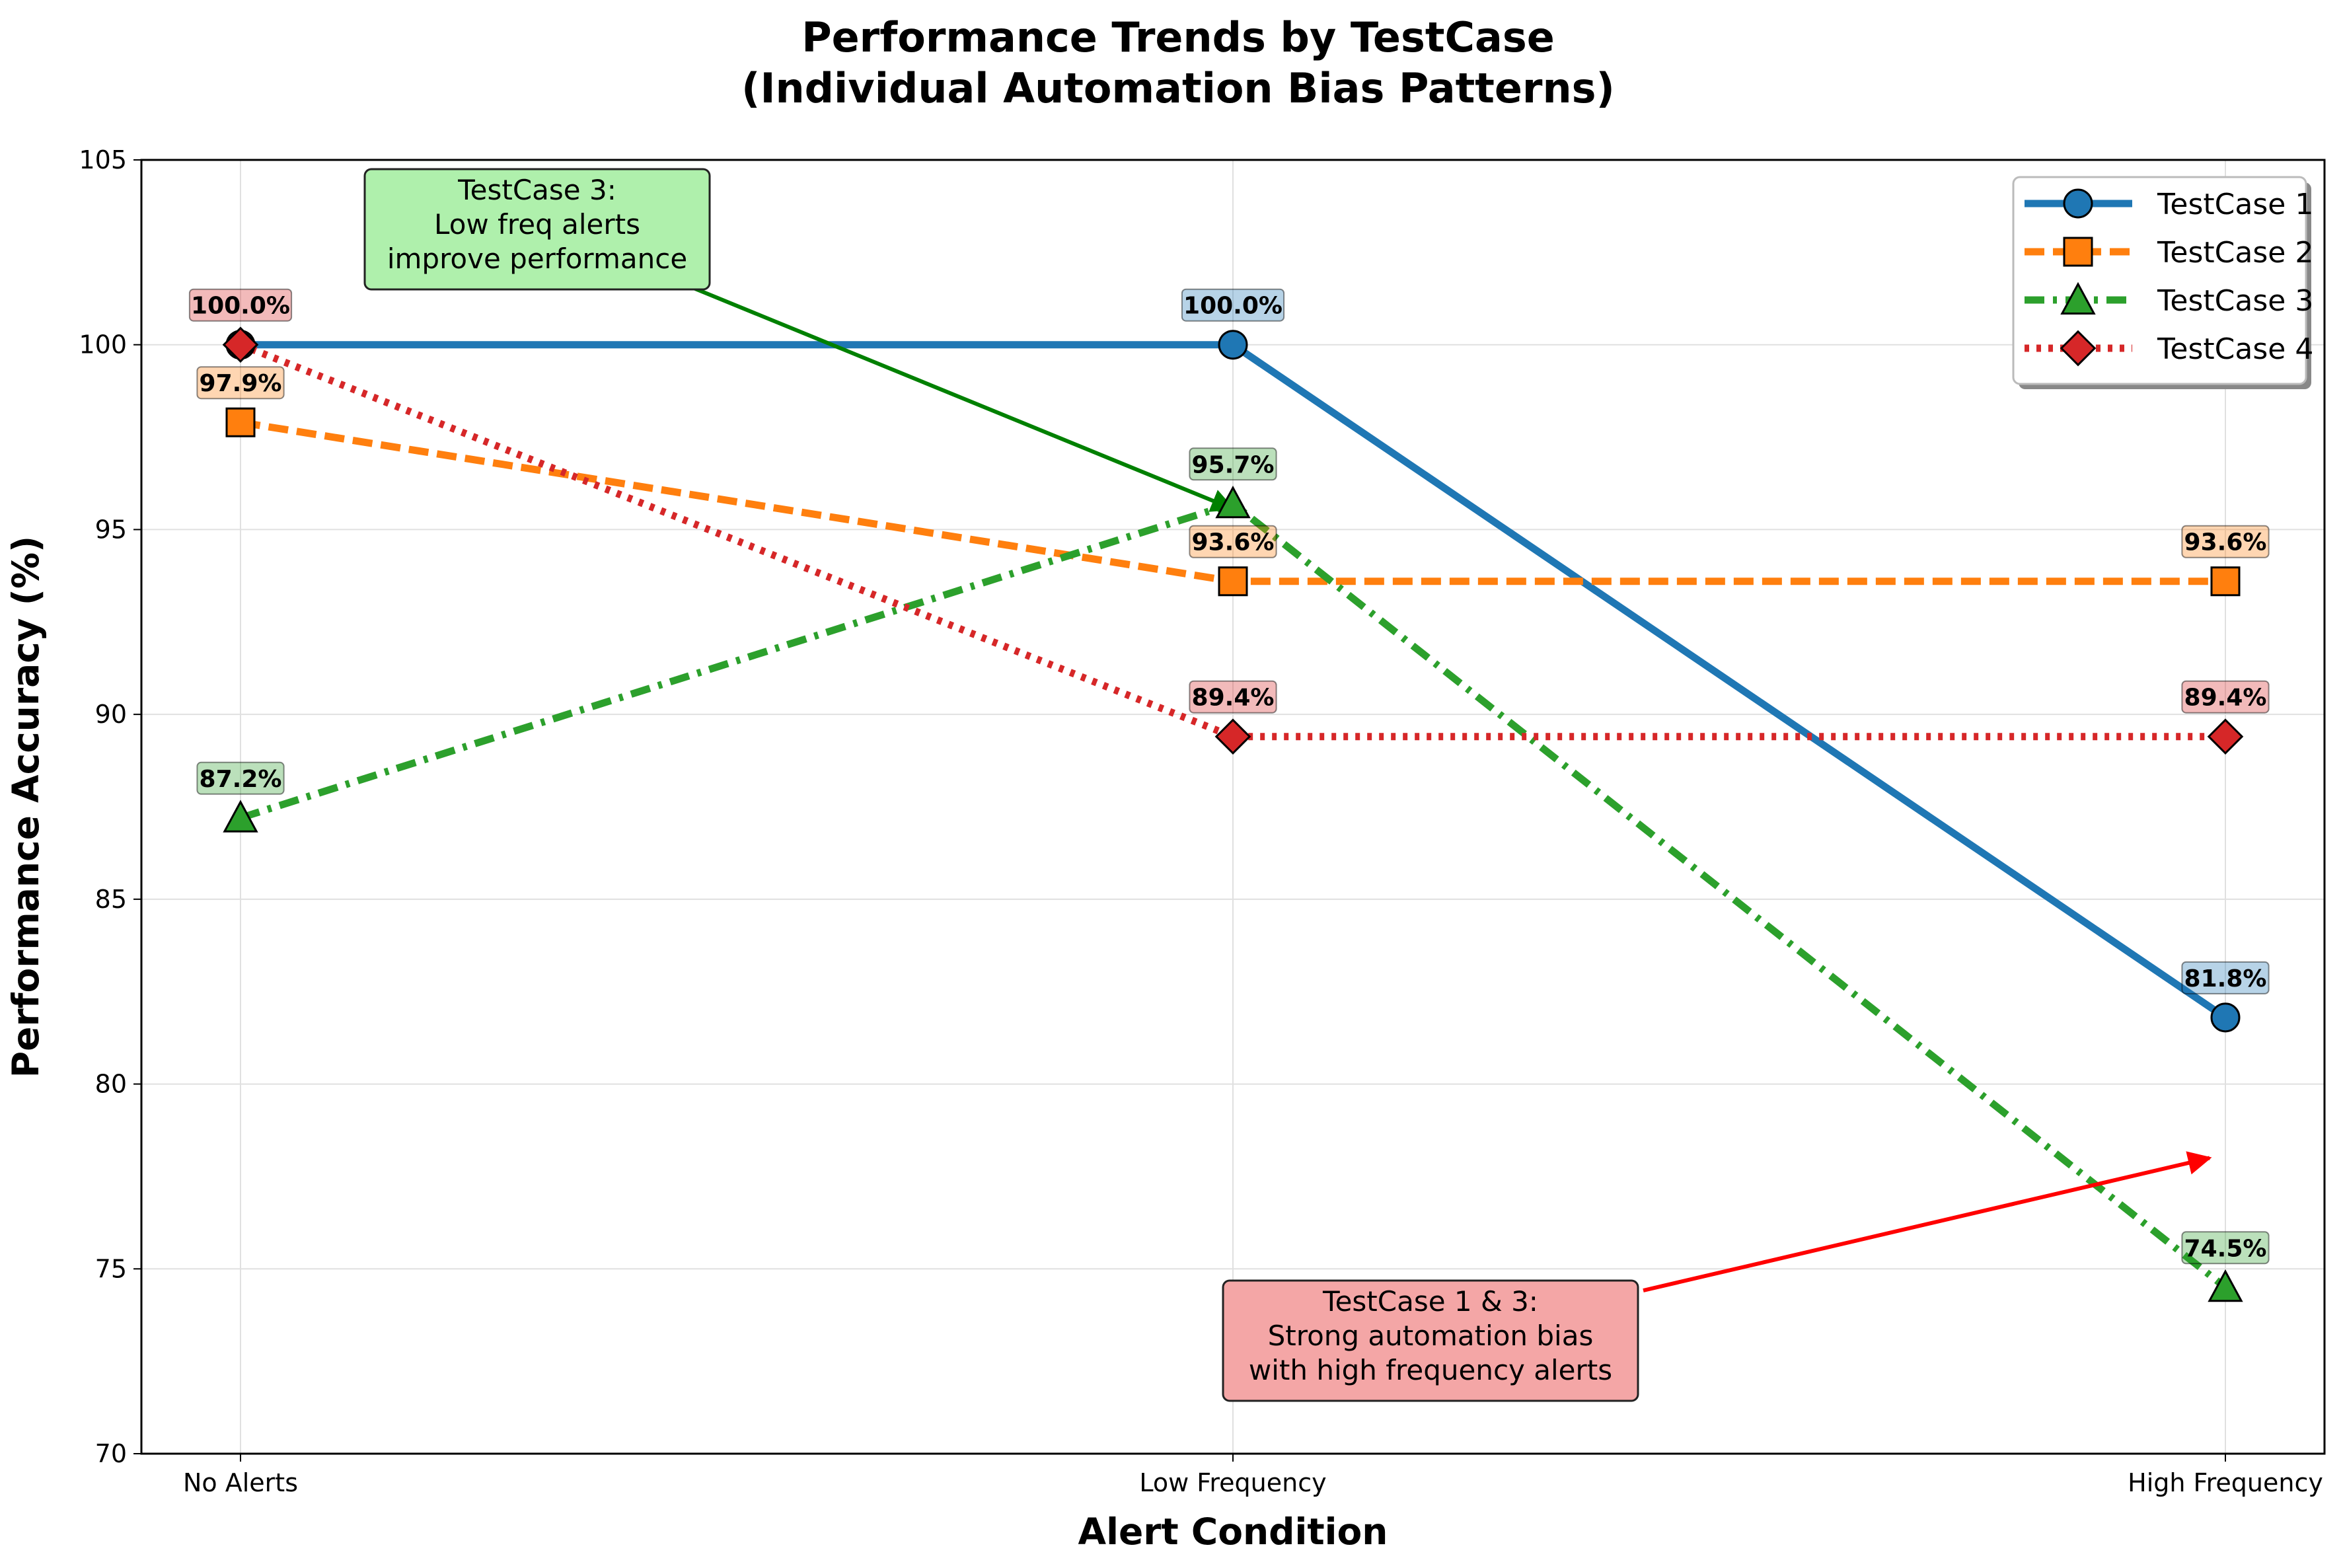 This screenshot has height=1568, width=2343. I want to click on annotation-text: Strong automation bias, so click(1431, 1336).